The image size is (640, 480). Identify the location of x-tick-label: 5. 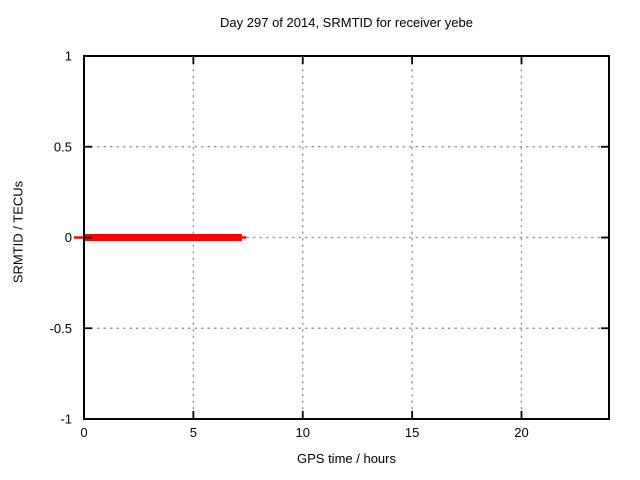
(193, 432).